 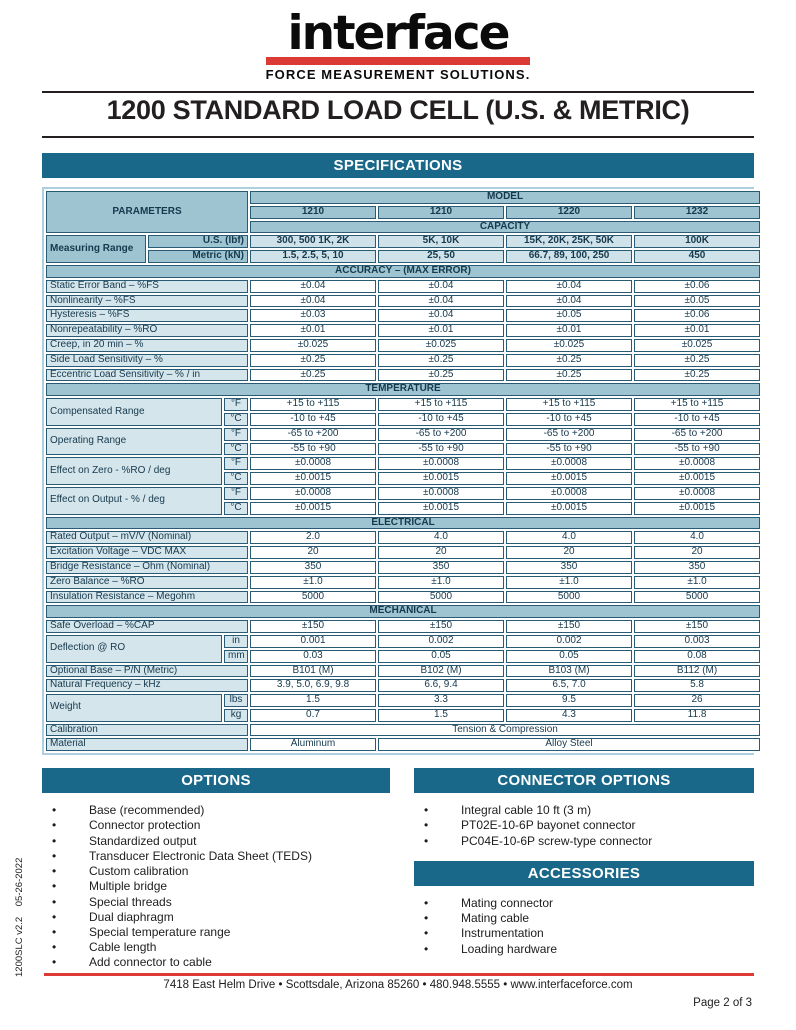 I want to click on spec-cell: °F, so click(x=236, y=434).